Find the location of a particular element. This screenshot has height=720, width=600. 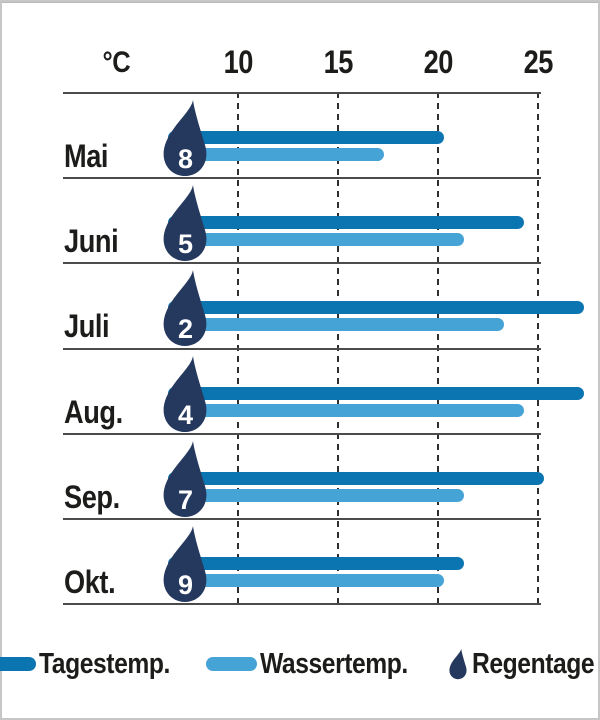

rain-days-count: 7 is located at coordinates (185, 500).